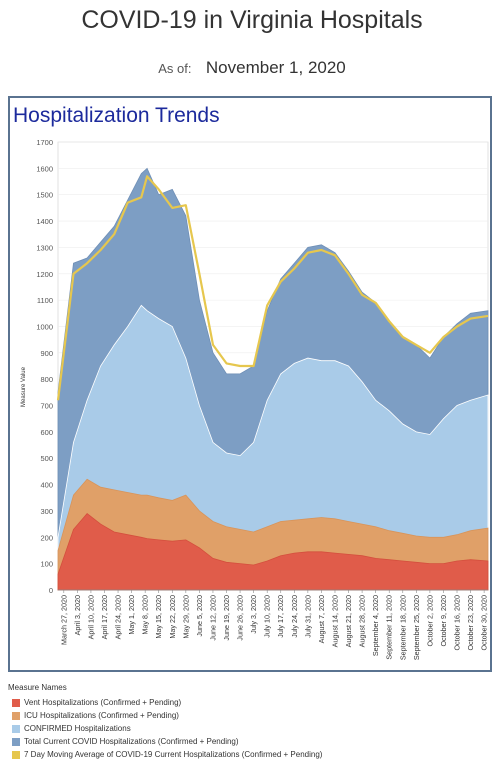 This screenshot has height=774, width=504. What do you see at coordinates (172, 617) in the screenshot?
I see `x-tick-label: May 22, 2020` at bounding box center [172, 617].